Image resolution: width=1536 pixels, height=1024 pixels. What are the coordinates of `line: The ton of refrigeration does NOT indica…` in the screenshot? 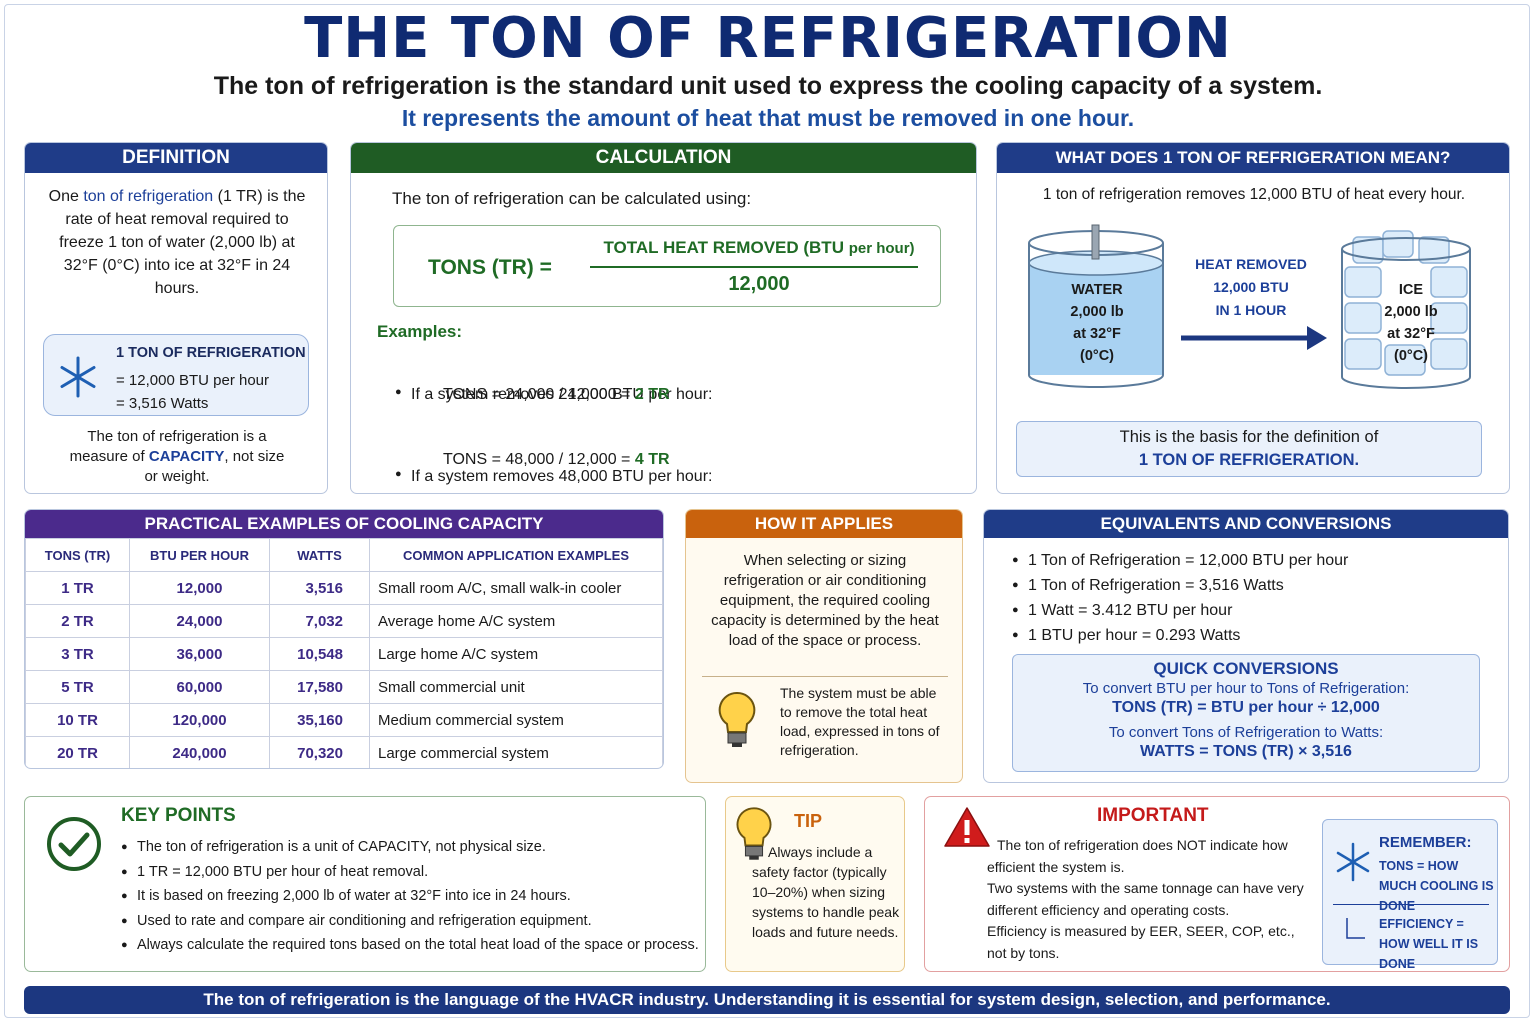 It's located at (1137, 856).